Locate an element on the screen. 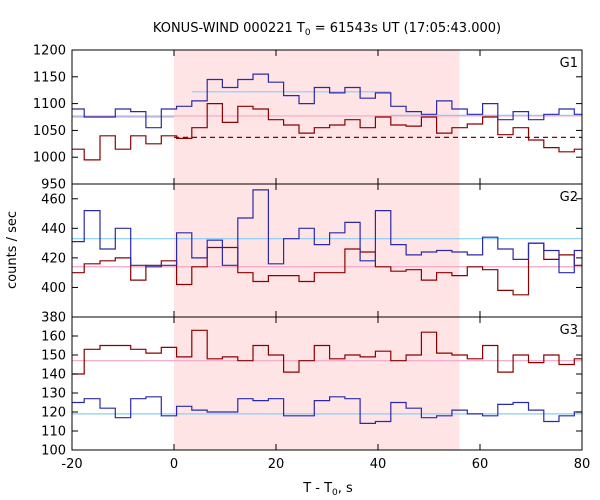  x-tick-label: -20 is located at coordinates (71, 464).